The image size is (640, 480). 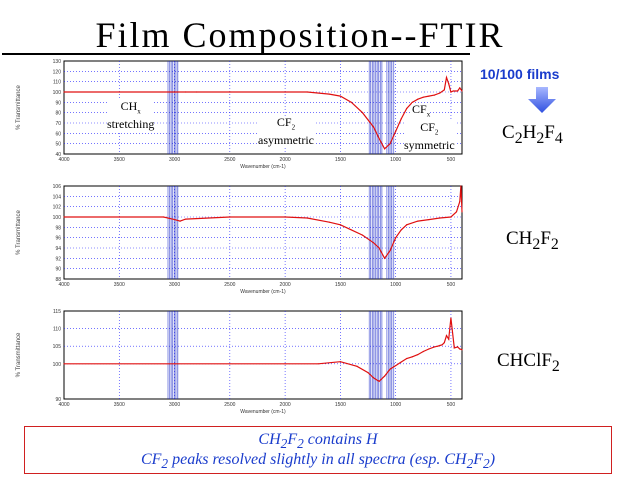 What do you see at coordinates (57, 312) in the screenshot?
I see `y-tick-label: 115` at bounding box center [57, 312].